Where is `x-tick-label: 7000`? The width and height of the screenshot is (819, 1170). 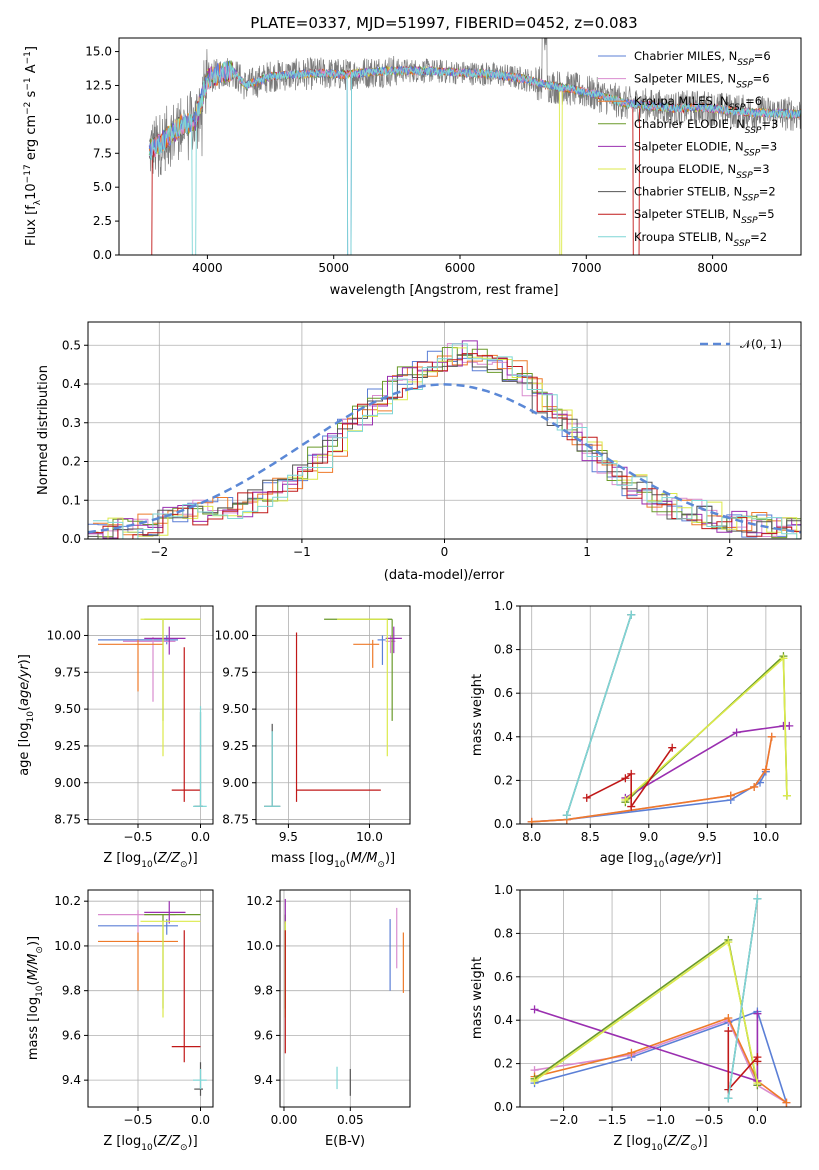 x-tick-label: 7000 is located at coordinates (586, 268).